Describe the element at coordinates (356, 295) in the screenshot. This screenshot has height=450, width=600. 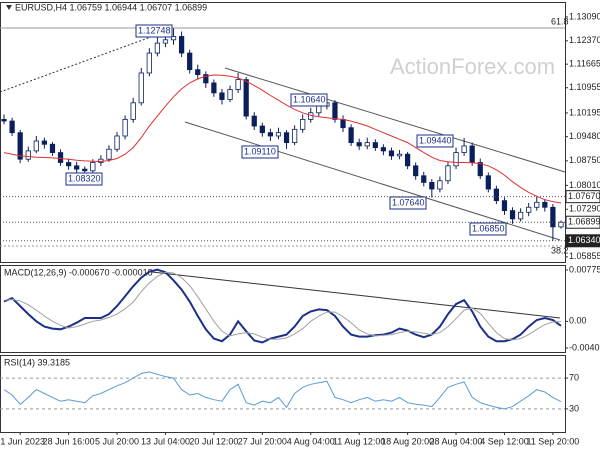
I see `macd-trend-line` at that location.